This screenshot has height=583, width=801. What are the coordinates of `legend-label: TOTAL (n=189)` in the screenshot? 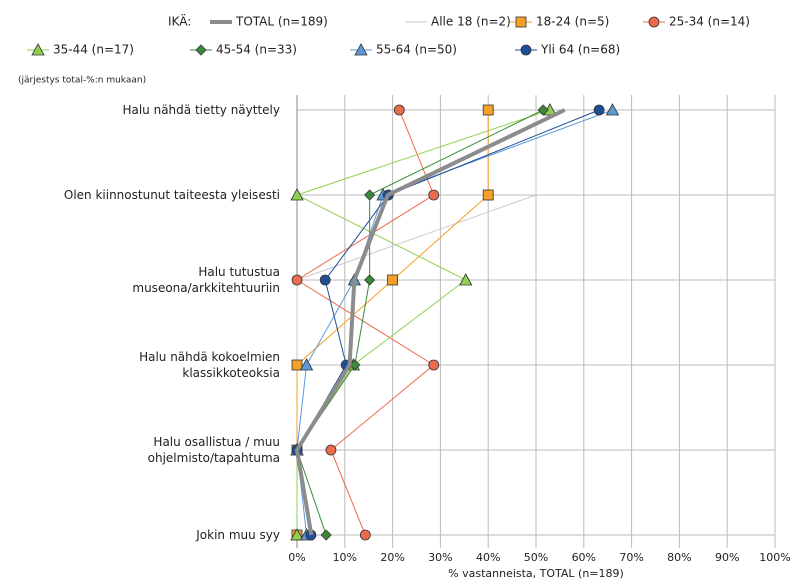 It's located at (281, 22).